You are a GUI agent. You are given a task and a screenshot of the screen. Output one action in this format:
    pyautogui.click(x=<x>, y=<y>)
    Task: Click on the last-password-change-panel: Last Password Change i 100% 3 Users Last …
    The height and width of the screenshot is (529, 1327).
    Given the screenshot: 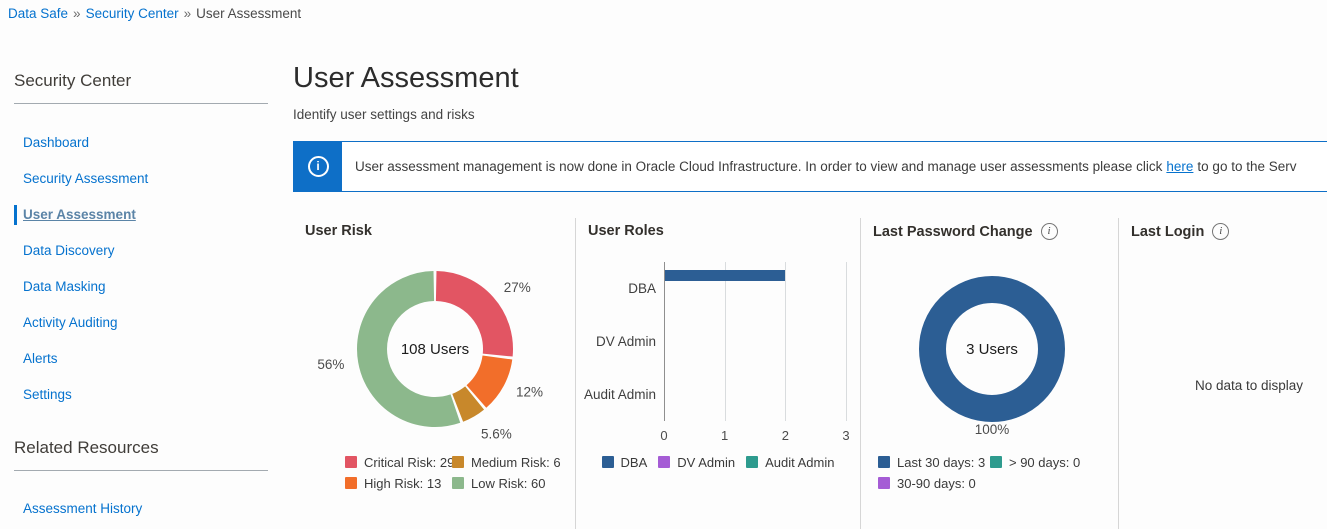 What is the action you would take?
    pyautogui.click(x=989, y=373)
    